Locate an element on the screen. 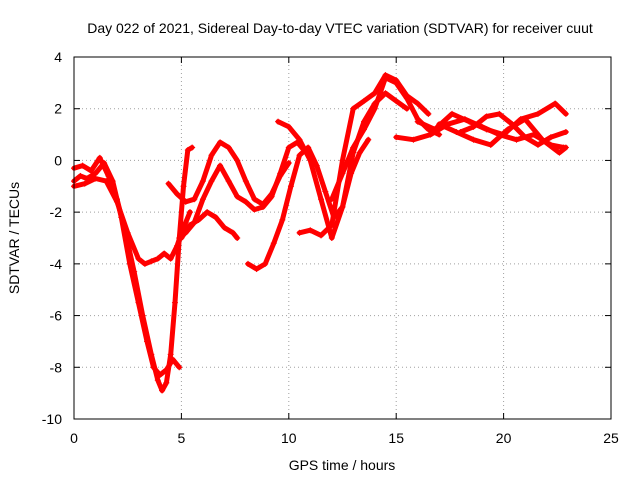 This screenshot has width=640, height=480. y-tick-label: -4 is located at coordinates (56, 264).